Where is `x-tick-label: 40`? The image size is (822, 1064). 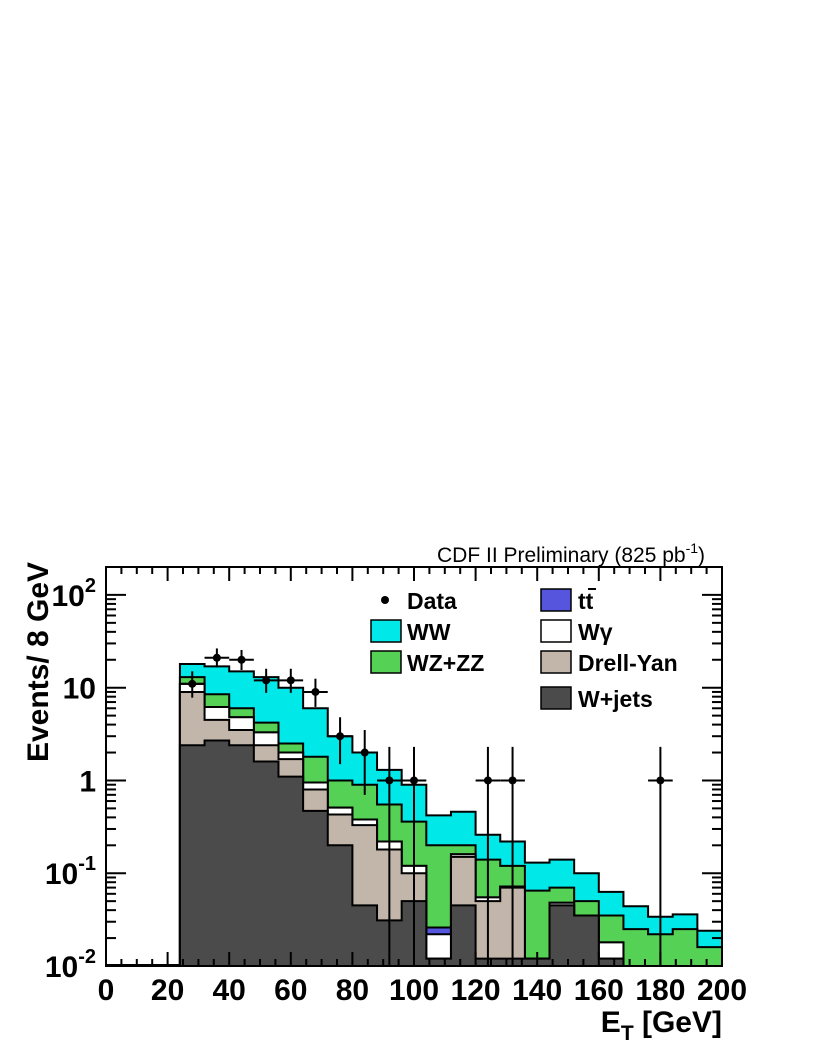
x-tick-label: 40 is located at coordinates (229, 990).